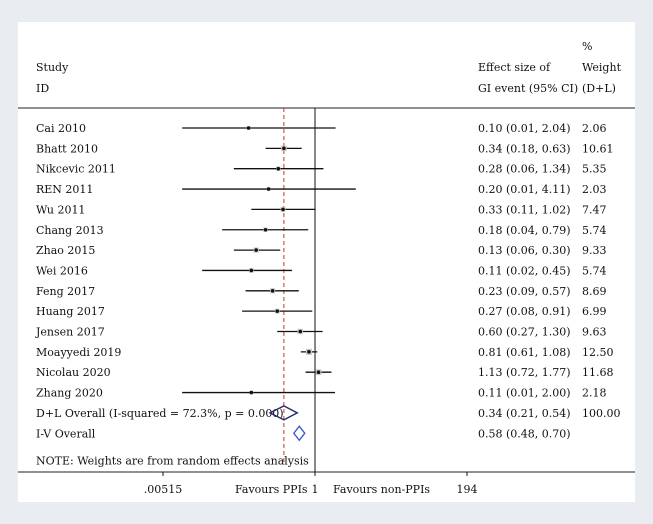 The image size is (653, 524). I want to click on x-tick-label: .00515, so click(163, 489).